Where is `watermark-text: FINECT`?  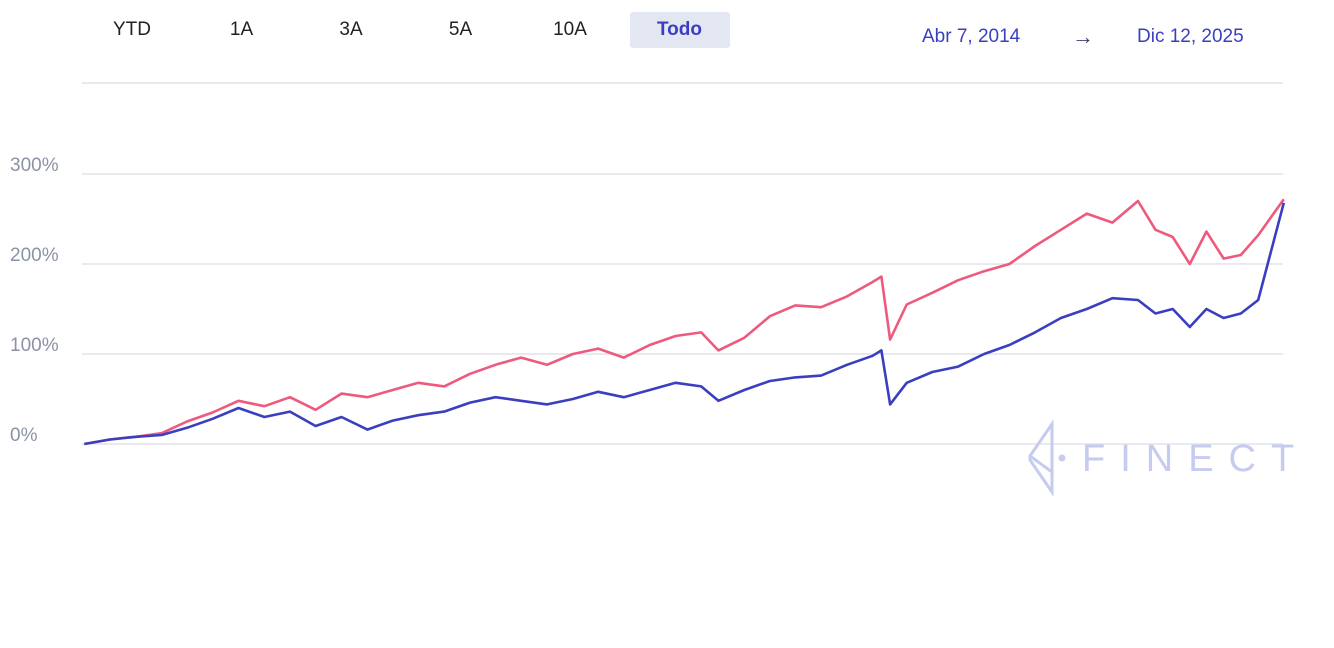
watermark-text: FINECT is located at coordinates (1196, 459).